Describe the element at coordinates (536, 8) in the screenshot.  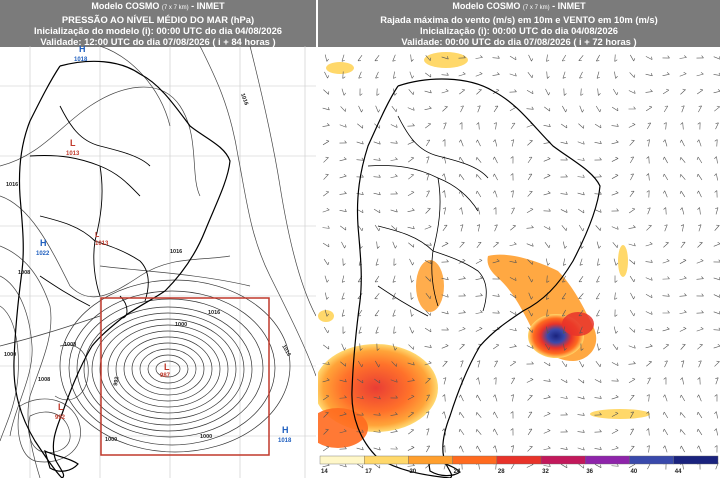
I see `model-resolution: (7 x 7 km)` at that location.